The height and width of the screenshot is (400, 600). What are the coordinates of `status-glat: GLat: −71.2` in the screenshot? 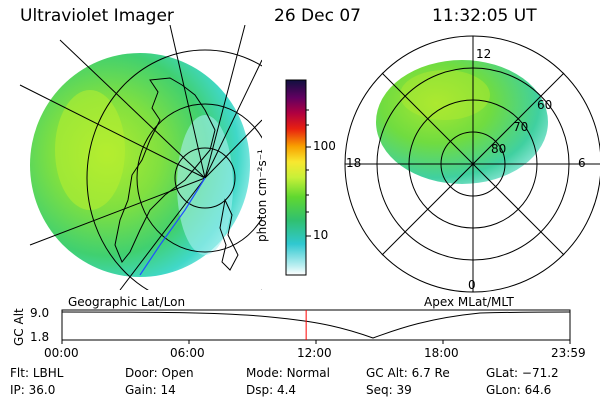 It's located at (522, 373).